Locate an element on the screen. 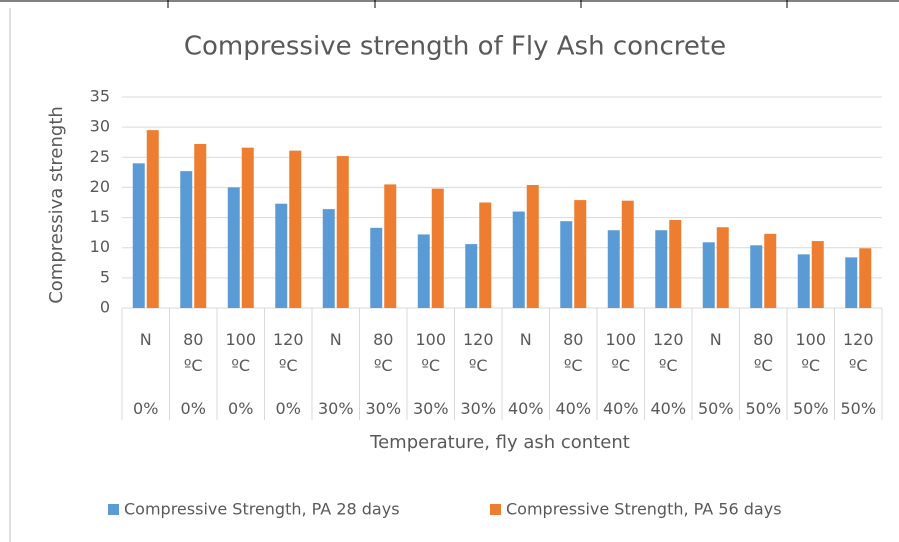 This screenshot has height=542, width=899. y-axis-title: Compressiva strength is located at coordinates (56, 205).